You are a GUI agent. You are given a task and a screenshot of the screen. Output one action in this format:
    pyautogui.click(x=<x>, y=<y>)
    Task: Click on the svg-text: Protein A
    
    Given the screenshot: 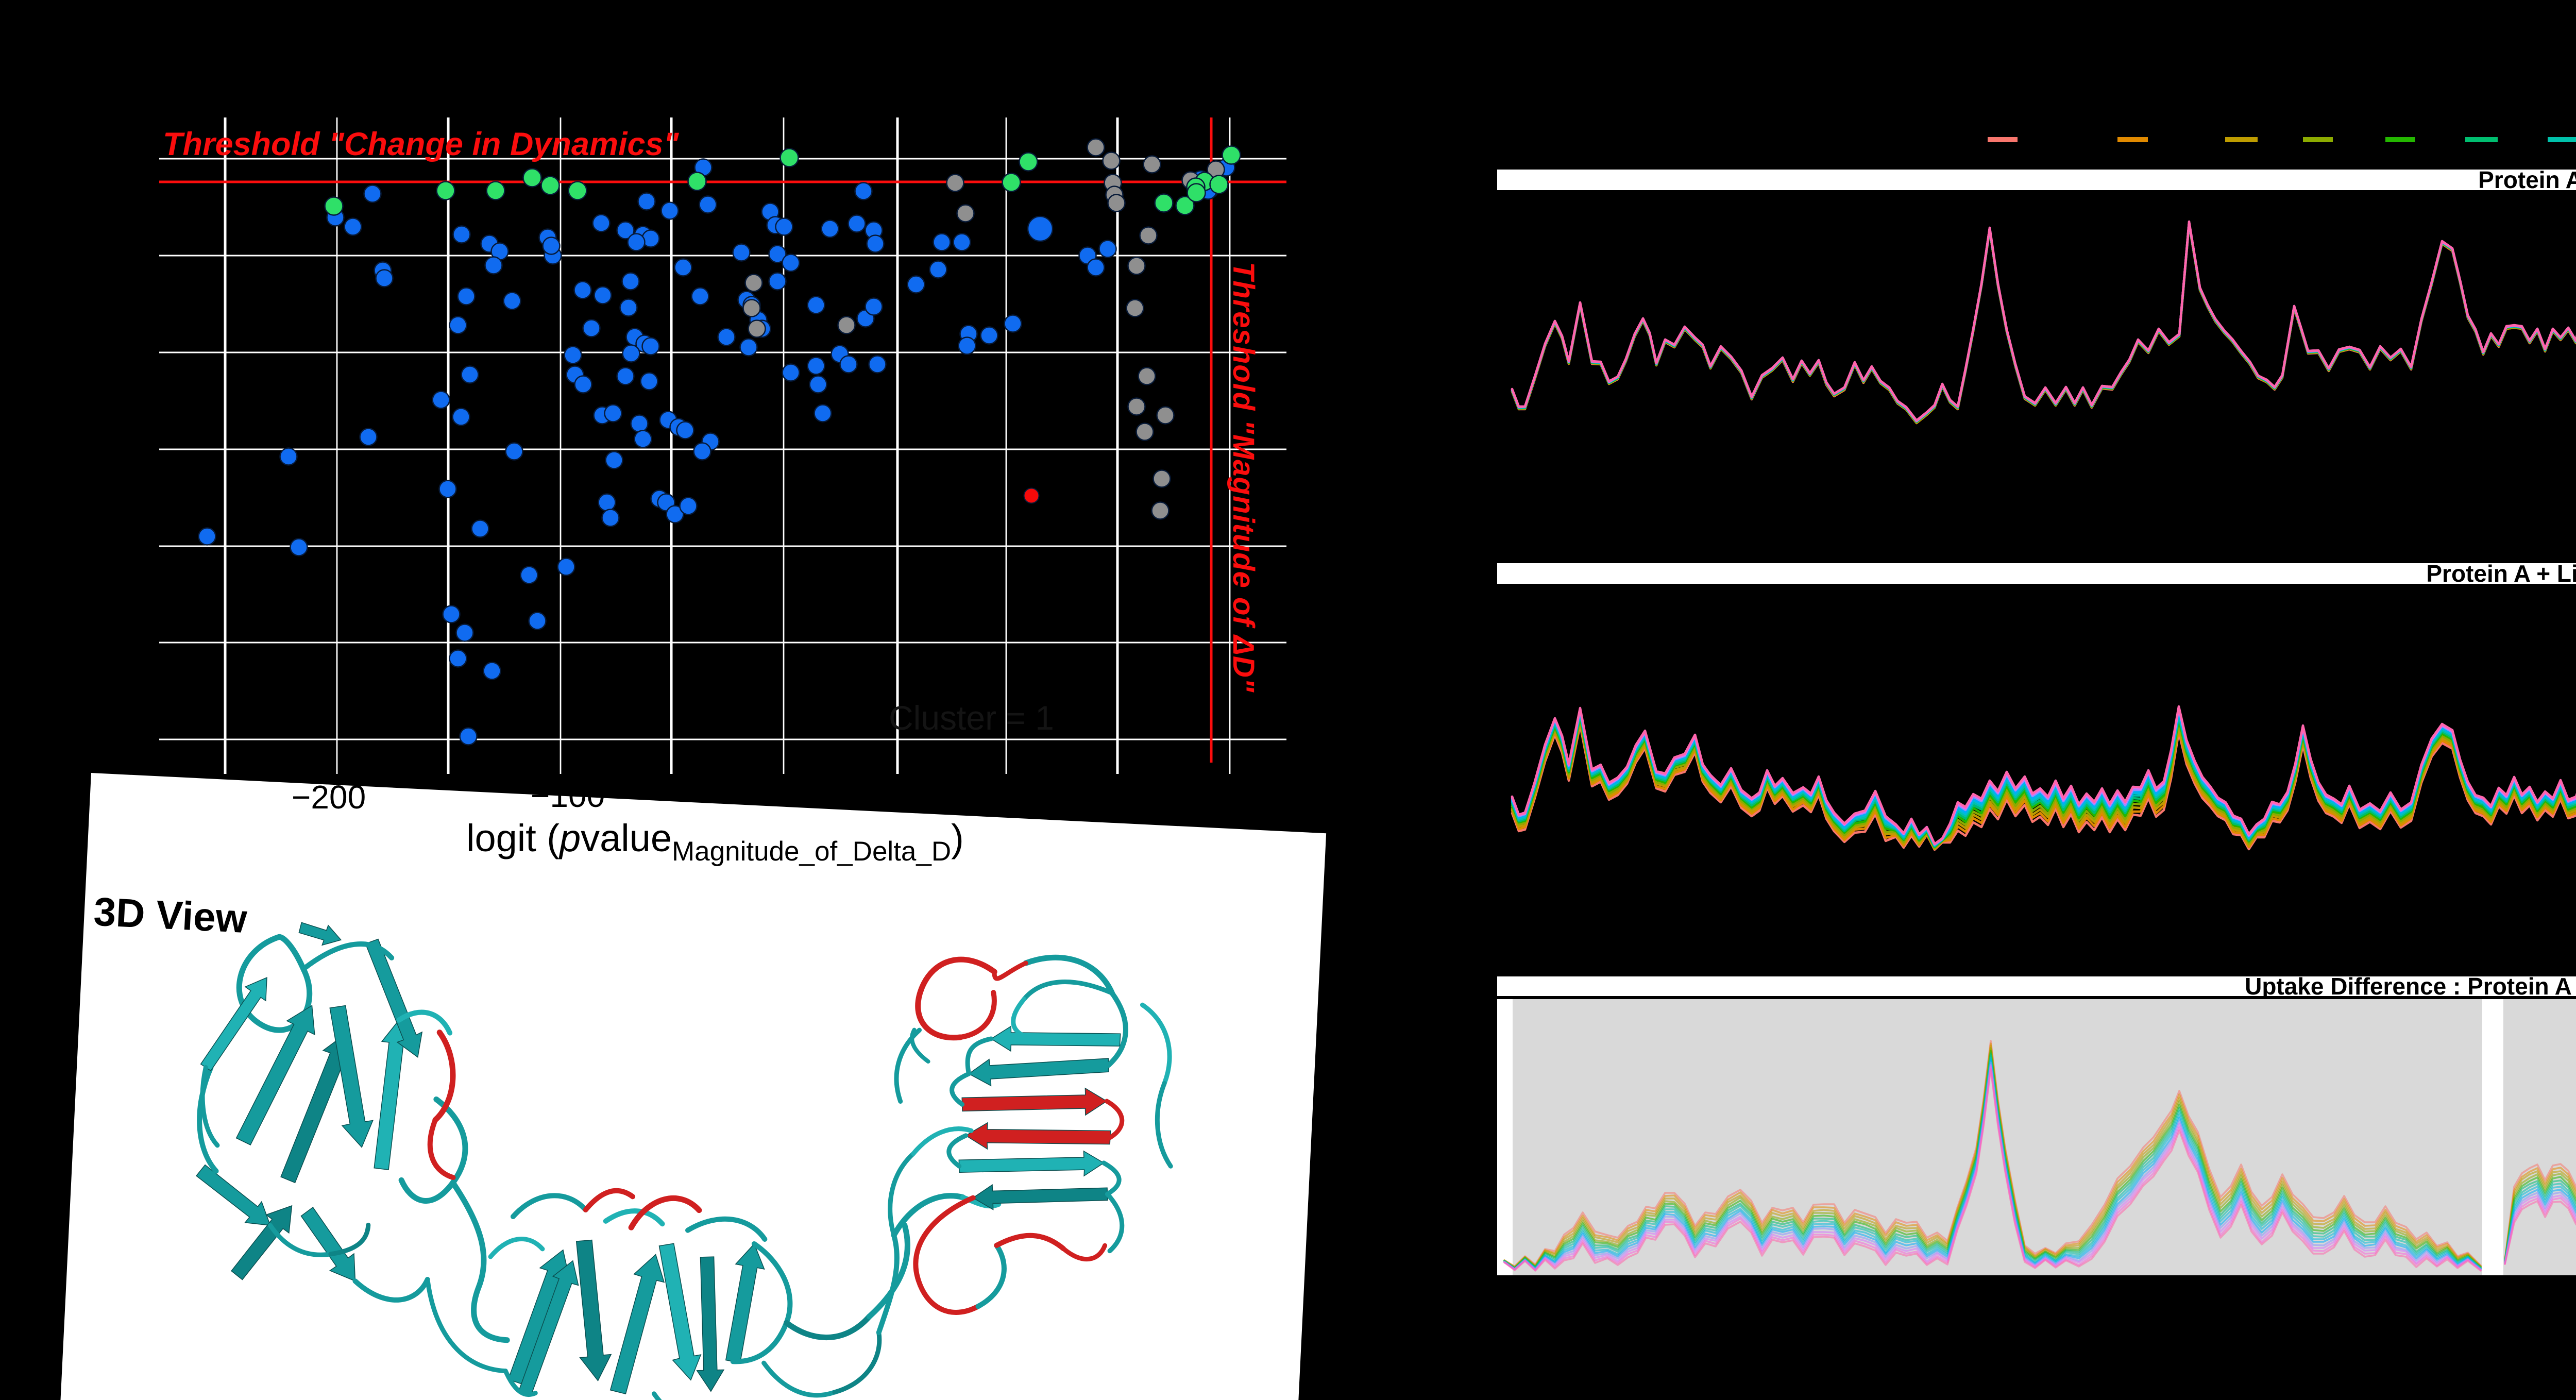 What is the action you would take?
    pyautogui.click(x=2527, y=179)
    